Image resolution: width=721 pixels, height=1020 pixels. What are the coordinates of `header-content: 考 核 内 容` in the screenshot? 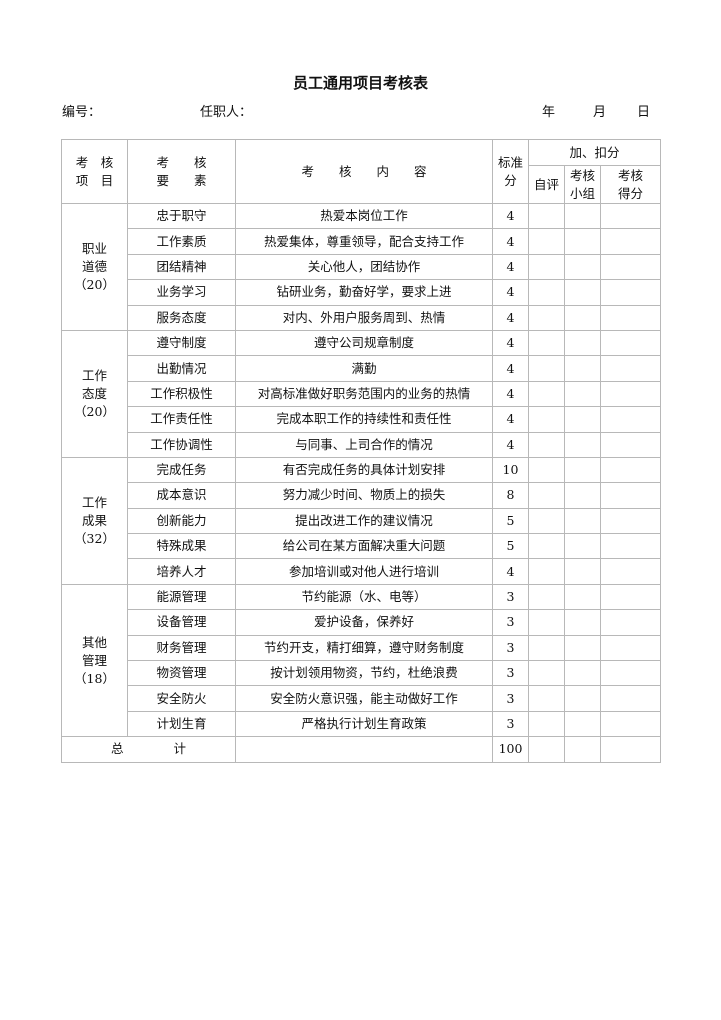 It's located at (364, 171).